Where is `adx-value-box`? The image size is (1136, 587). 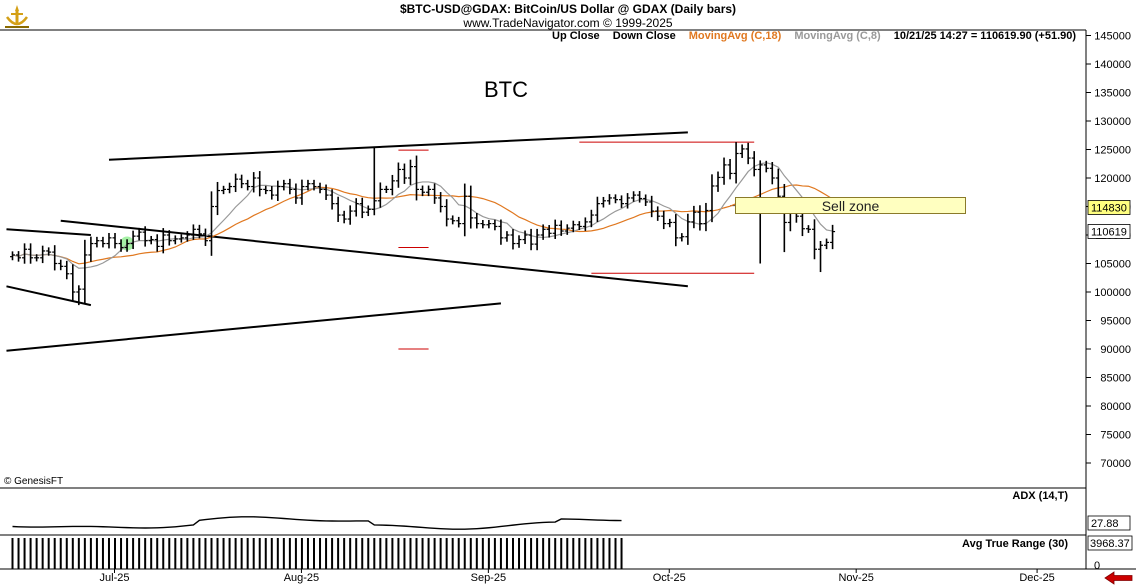
adx-value-box is located at coordinates (1109, 523).